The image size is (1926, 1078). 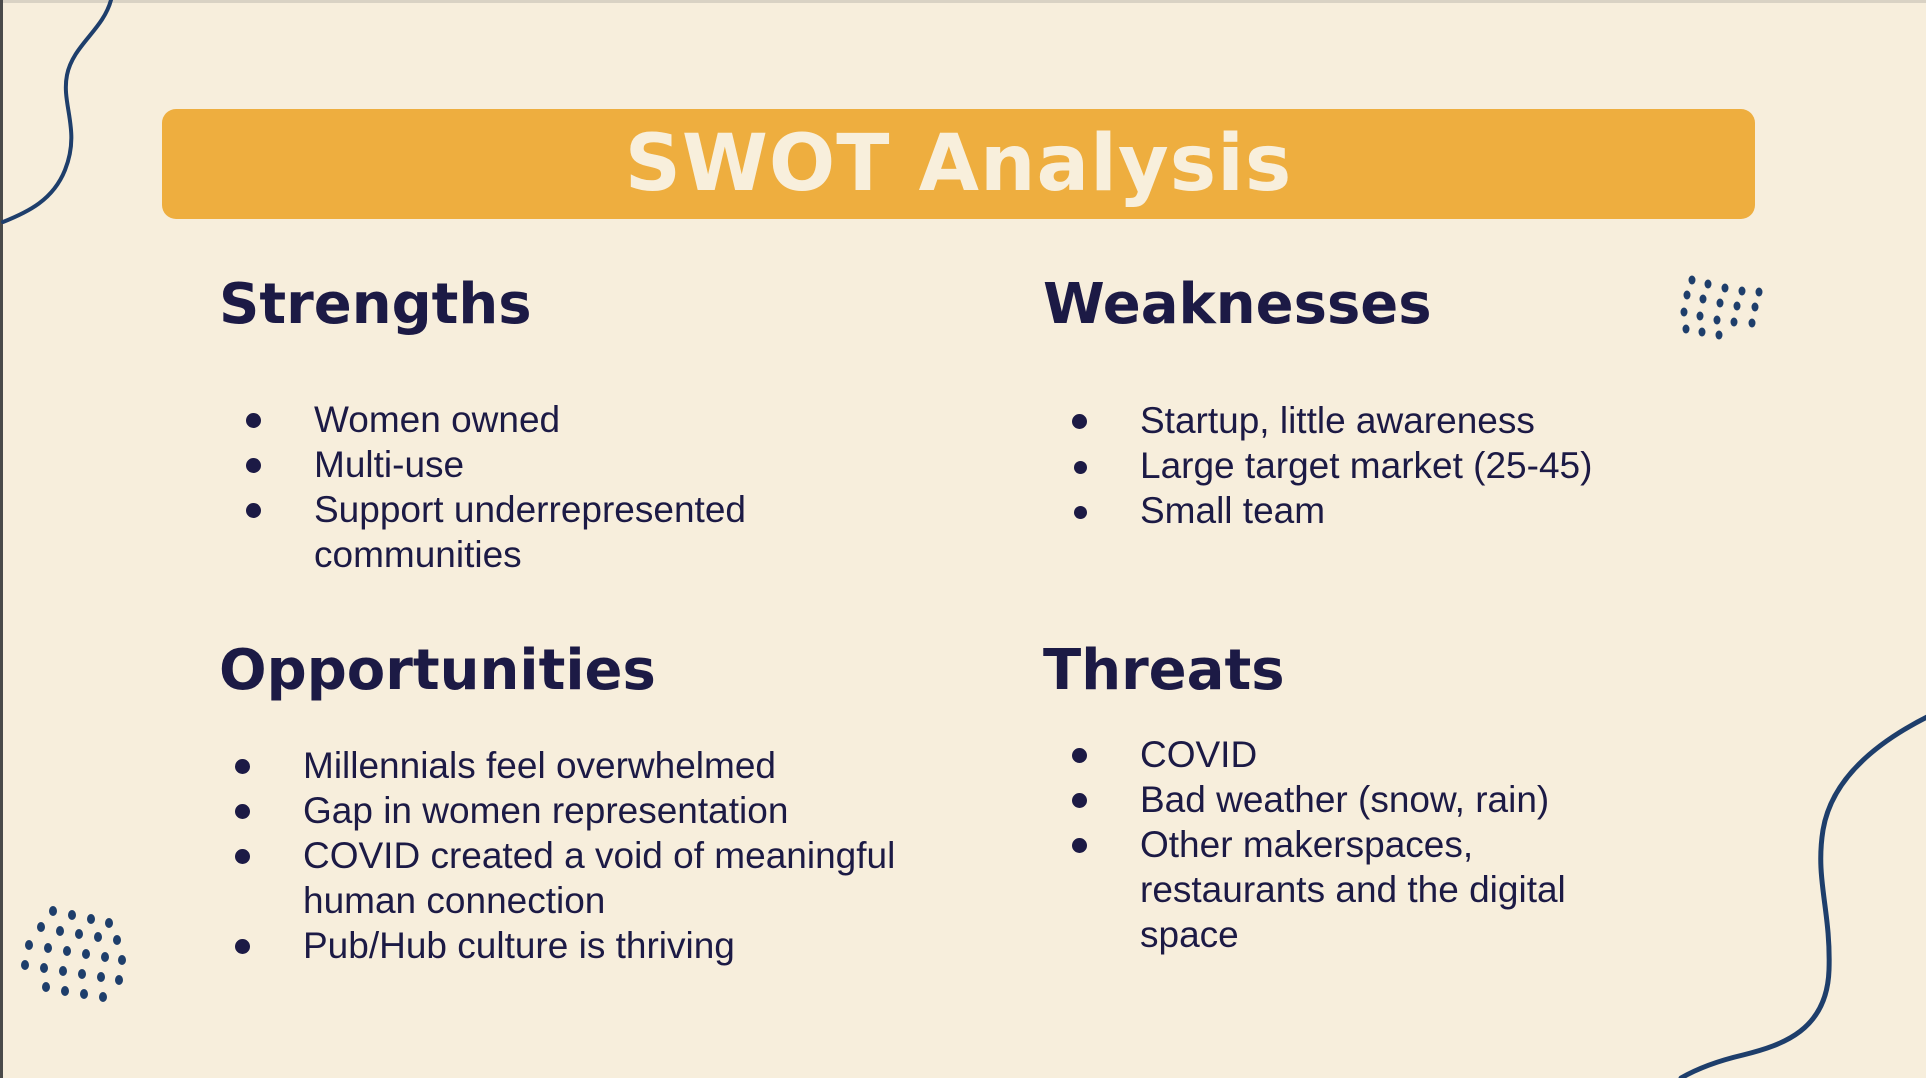 What do you see at coordinates (1337, 420) in the screenshot?
I see `list-item-text: Startup, little awareness` at bounding box center [1337, 420].